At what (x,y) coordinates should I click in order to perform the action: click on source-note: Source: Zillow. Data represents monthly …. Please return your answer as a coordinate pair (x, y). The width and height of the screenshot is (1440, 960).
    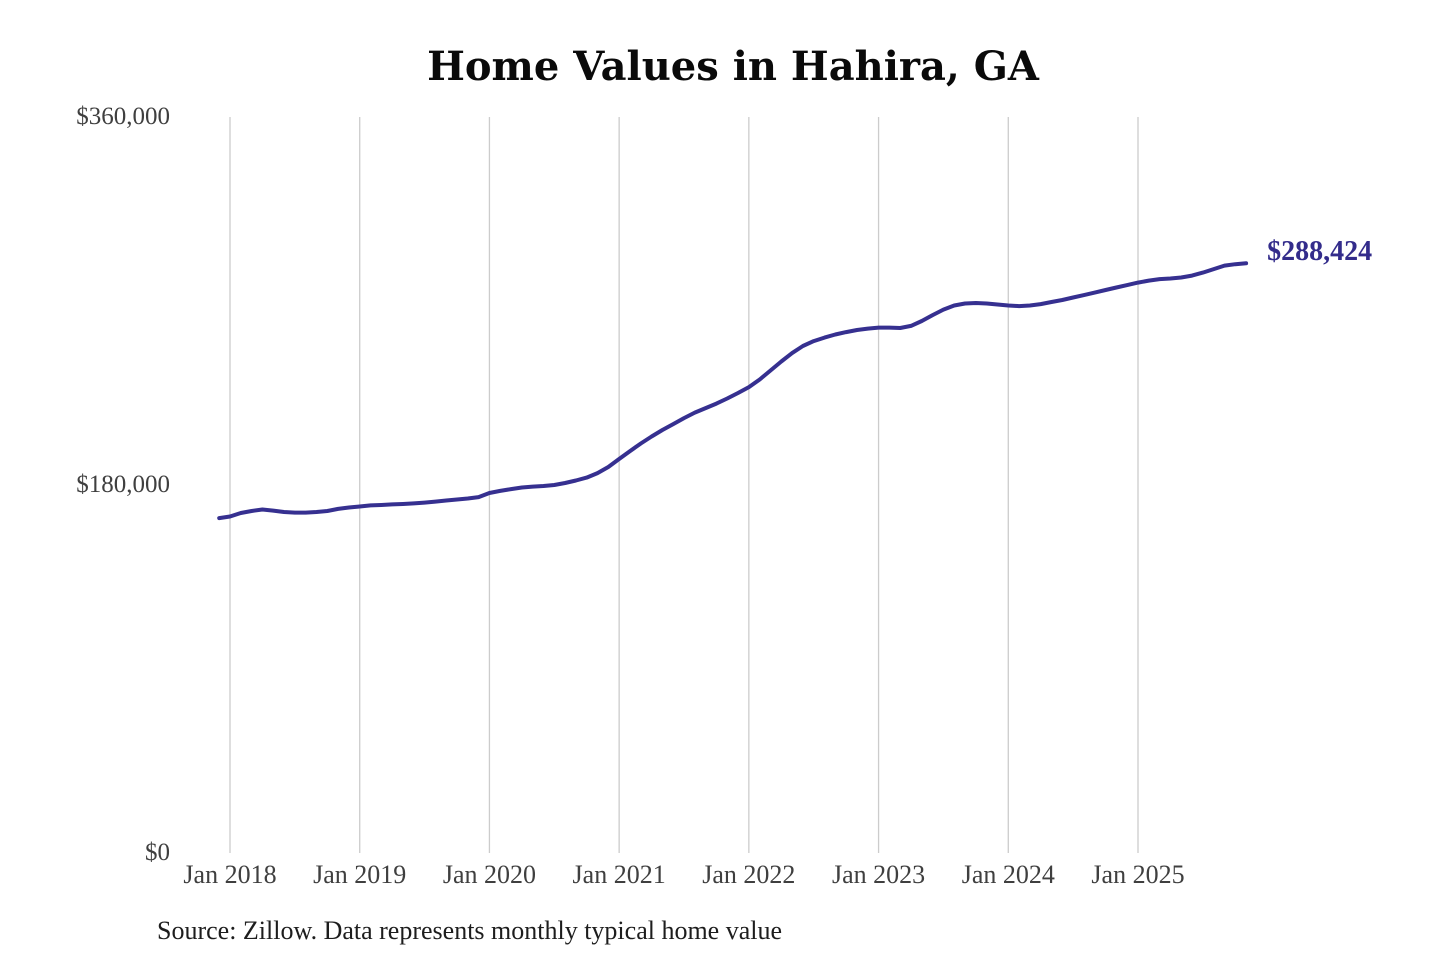
    Looking at the image, I should click on (470, 930).